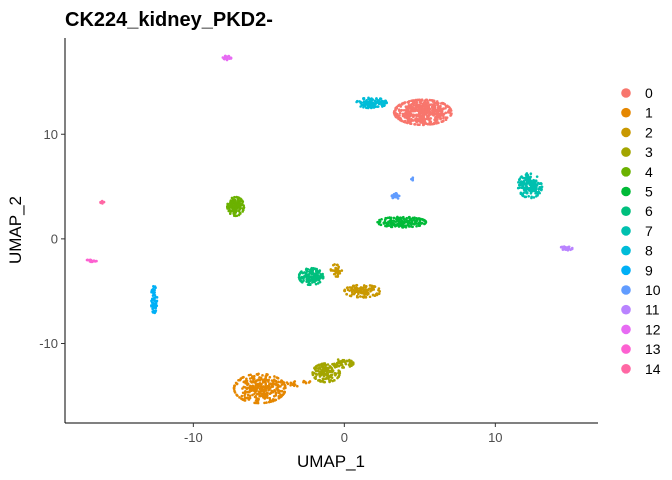 This screenshot has width=672, height=480. Describe the element at coordinates (402, 188) in the screenshot. I see `cluster-10-points` at that location.